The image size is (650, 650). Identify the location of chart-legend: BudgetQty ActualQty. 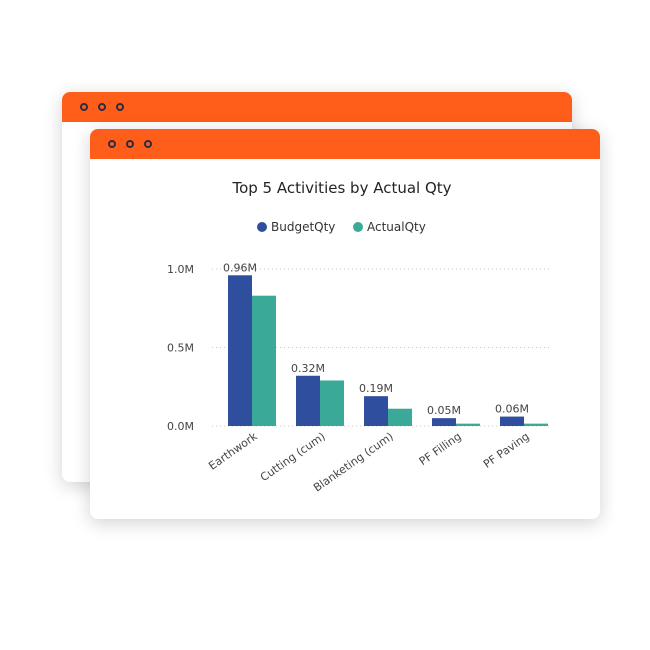
(341, 227).